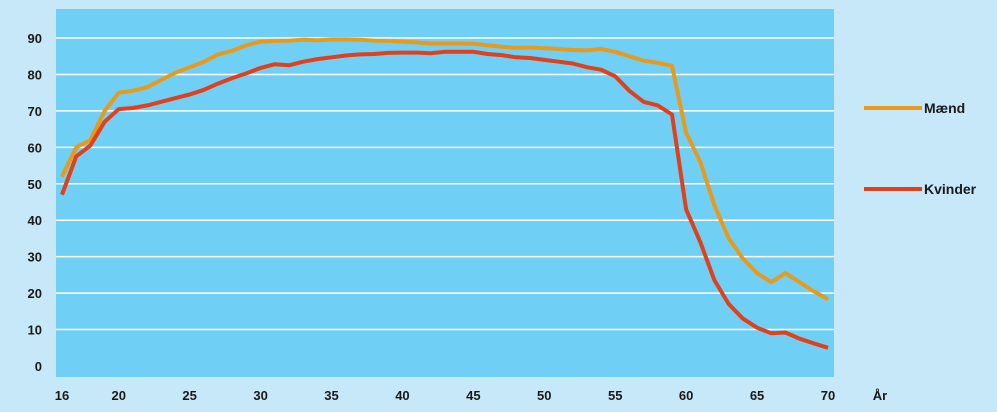 Image resolution: width=997 pixels, height=412 pixels. Describe the element at coordinates (473, 395) in the screenshot. I see `x-tick-label: 45` at that location.